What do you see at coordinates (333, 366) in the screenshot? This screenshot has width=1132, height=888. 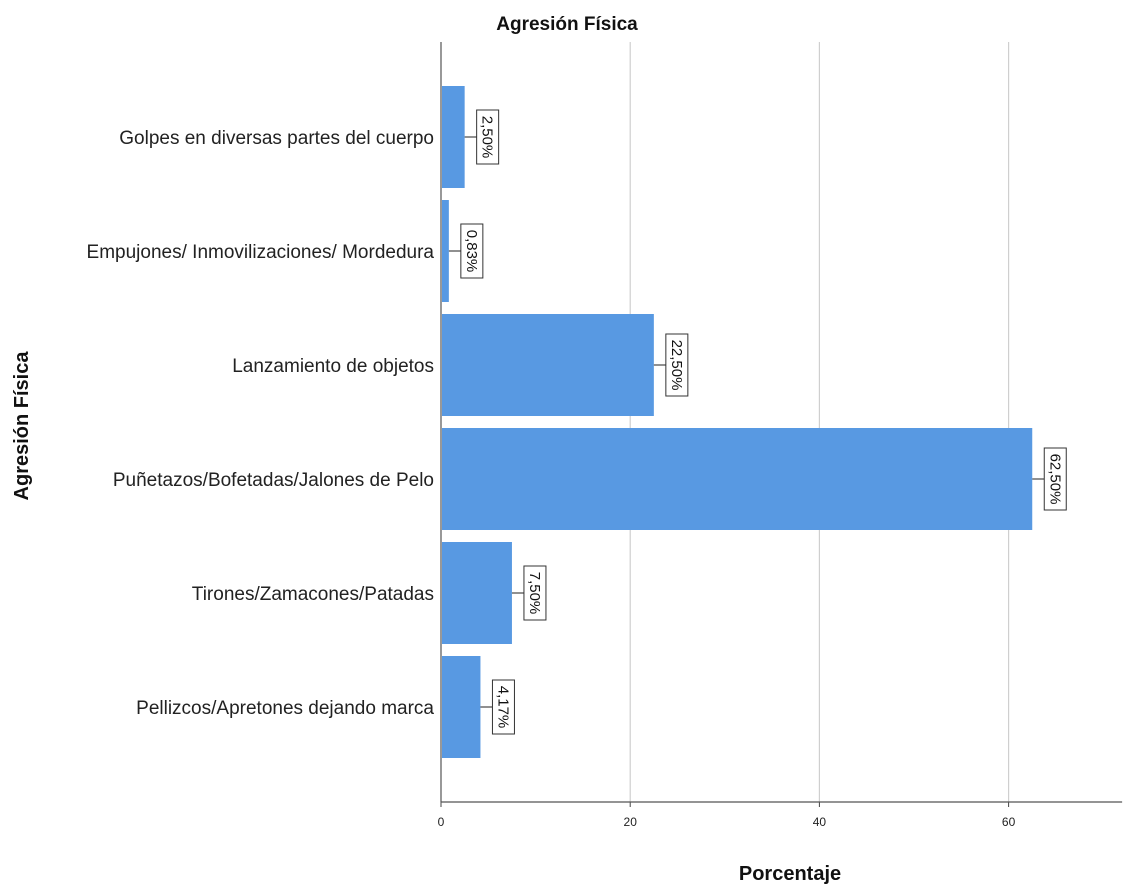 I see `category-label: Lanzamiento de objetos` at bounding box center [333, 366].